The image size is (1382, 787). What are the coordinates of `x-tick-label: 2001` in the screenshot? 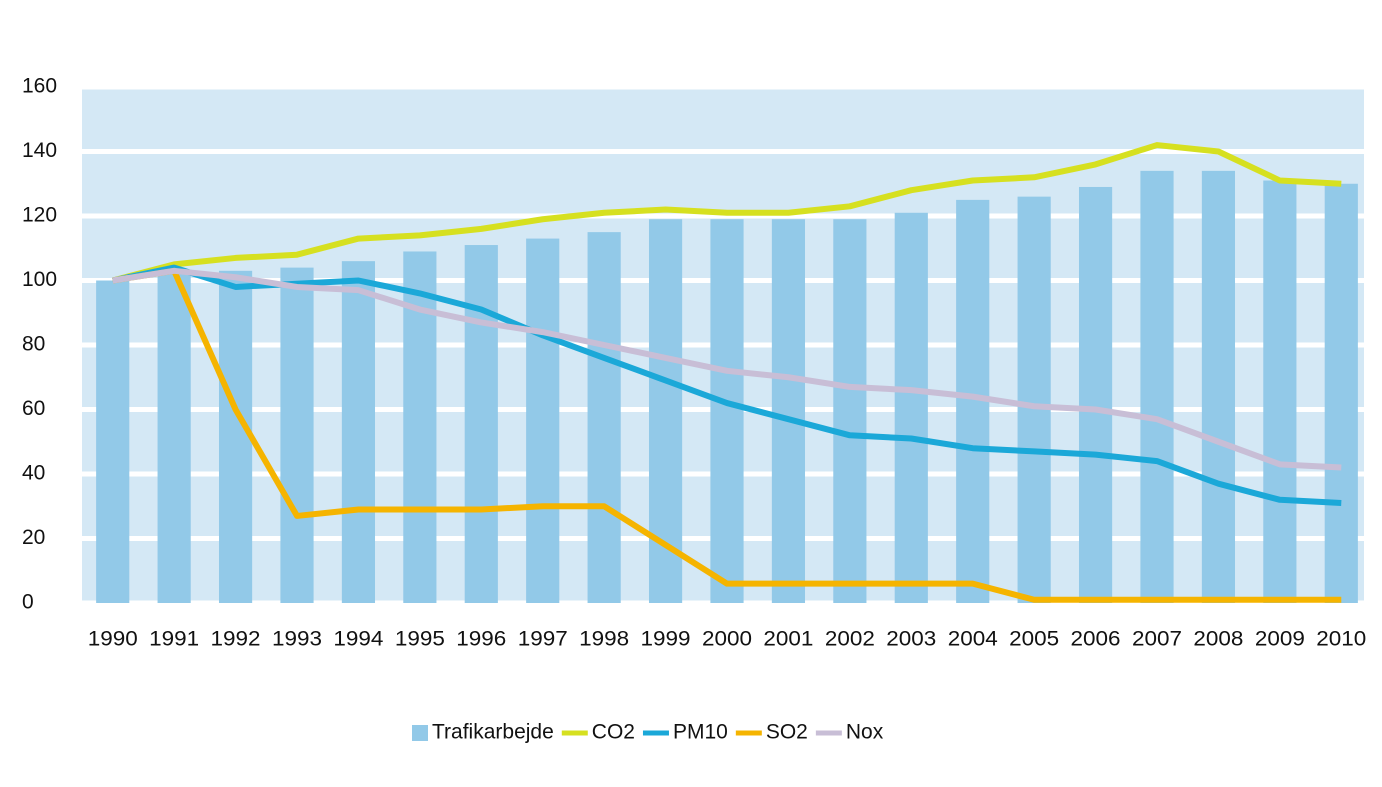 It's located at (788, 639).